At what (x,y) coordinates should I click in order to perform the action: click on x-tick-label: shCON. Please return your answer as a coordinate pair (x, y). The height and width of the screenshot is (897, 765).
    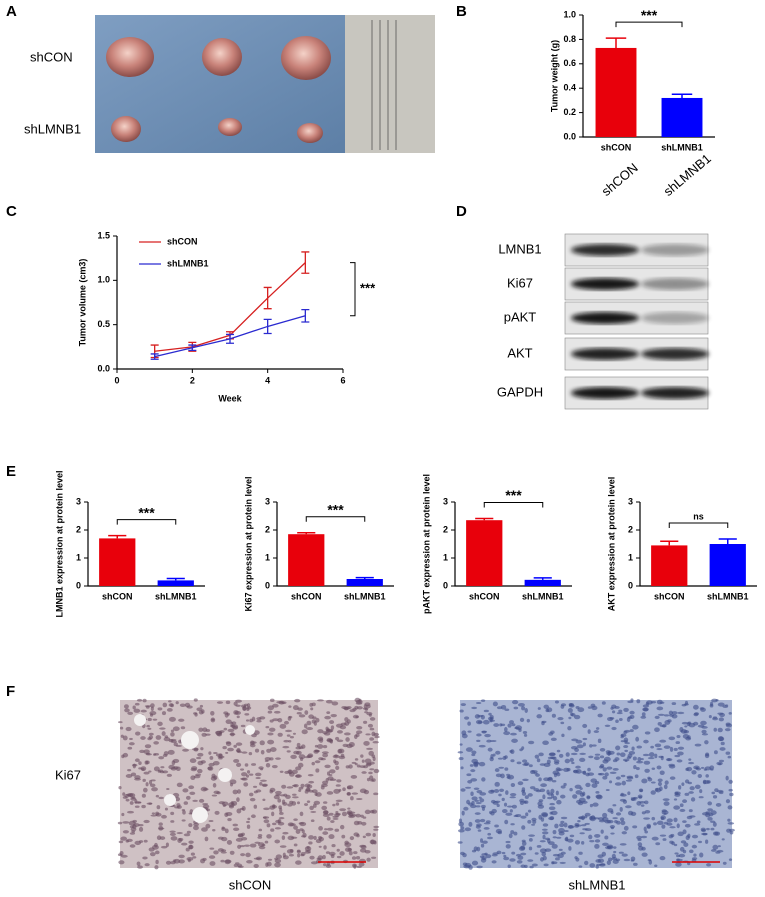
    Looking at the image, I should click on (117, 596).